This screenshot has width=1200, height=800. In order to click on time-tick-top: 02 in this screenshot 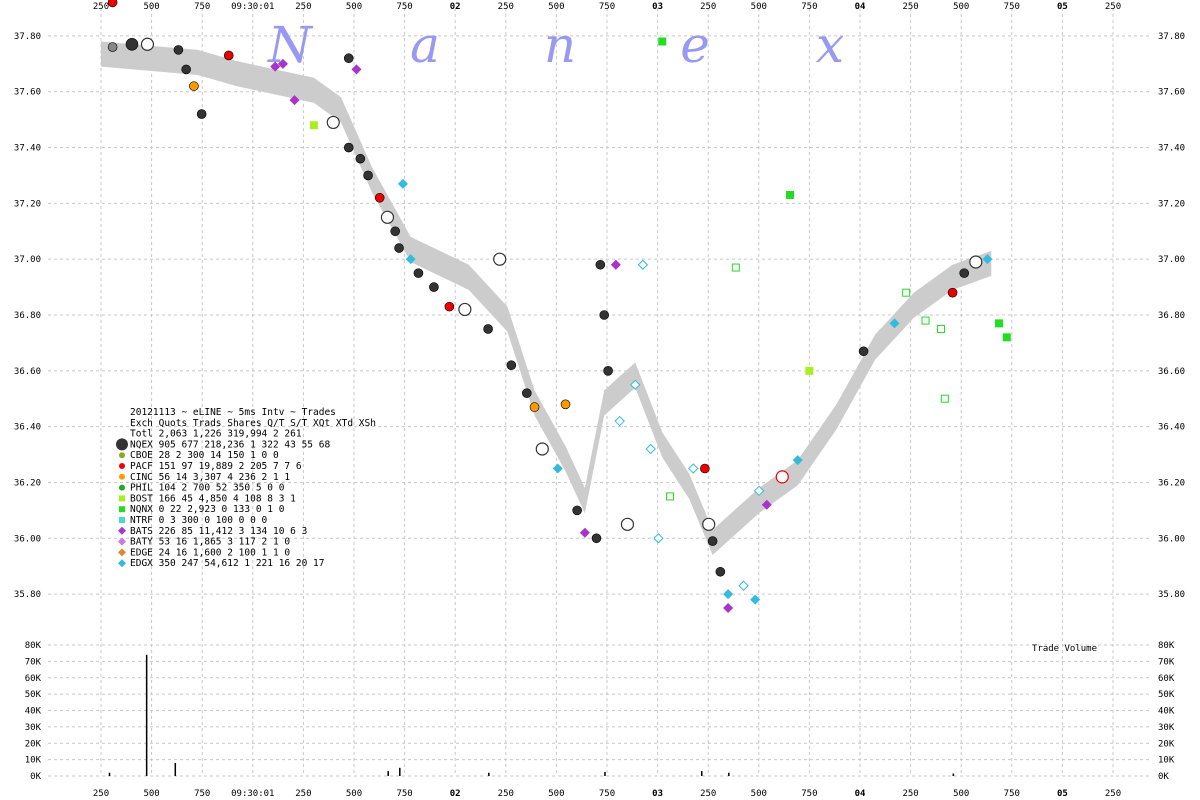, I will do `click(455, 7)`.